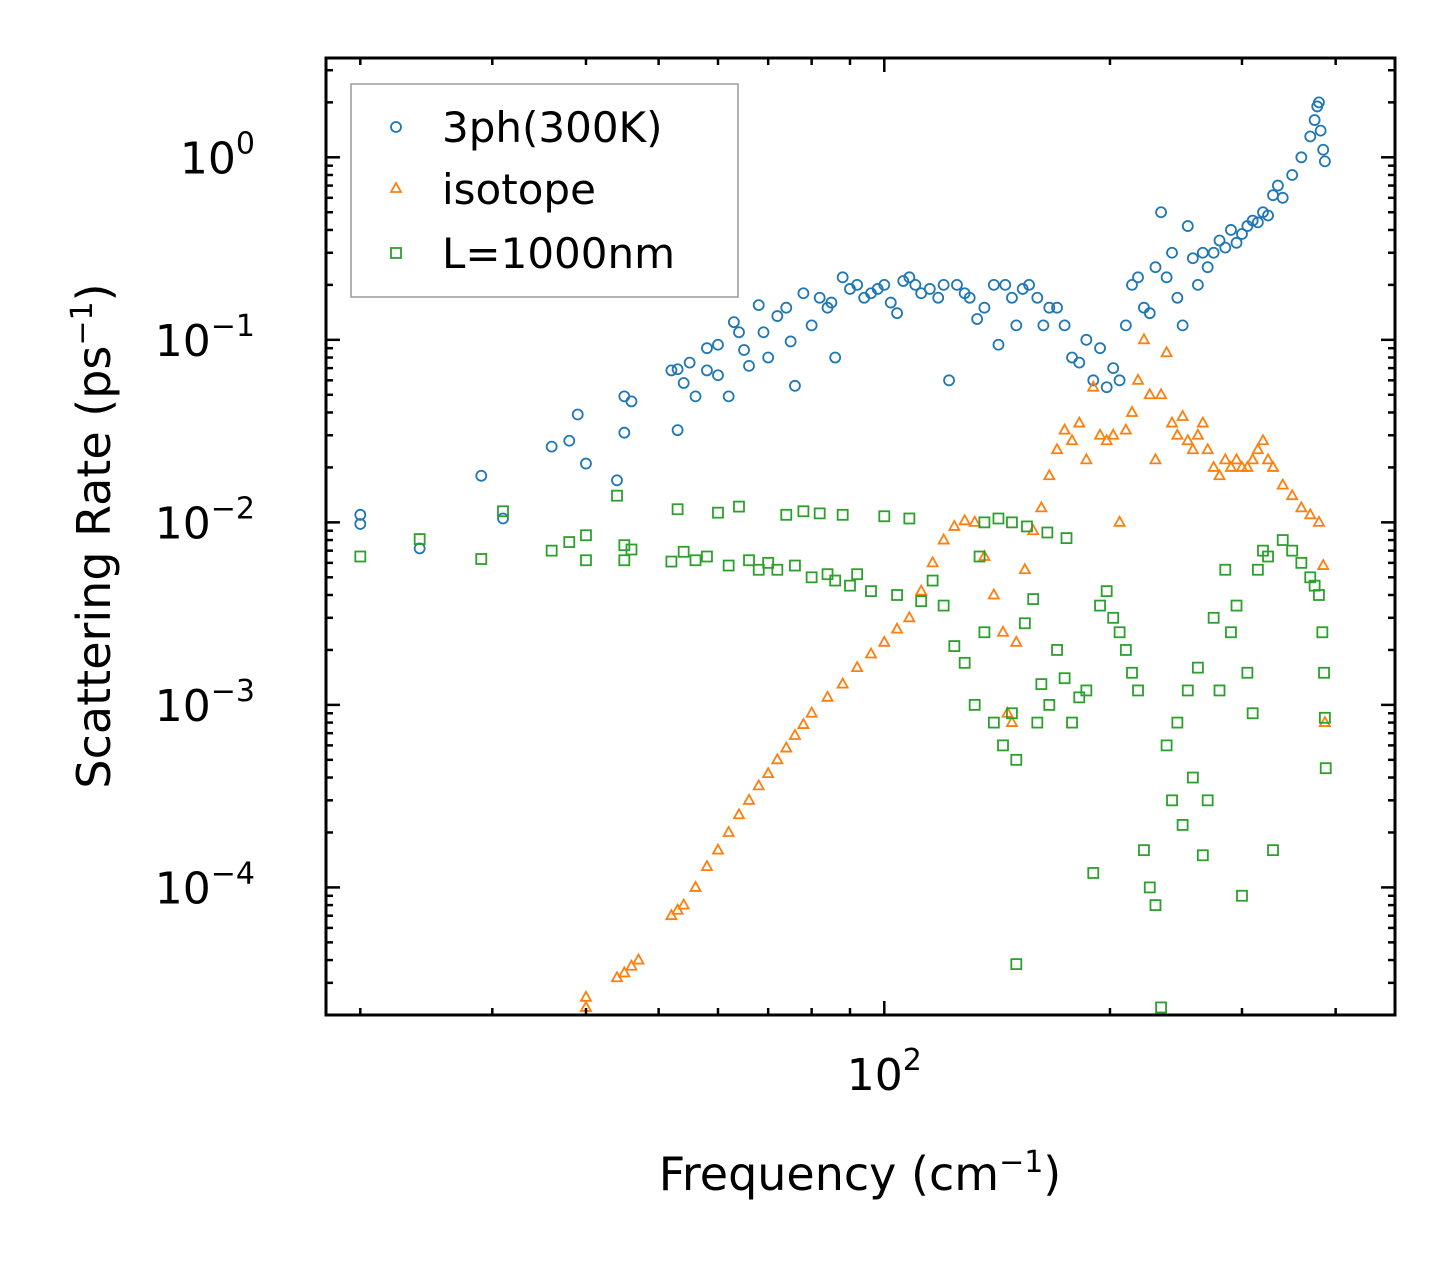 This screenshot has height=1265, width=1455. I want to click on y-tick-label: 10⁻¹, so click(205, 338).